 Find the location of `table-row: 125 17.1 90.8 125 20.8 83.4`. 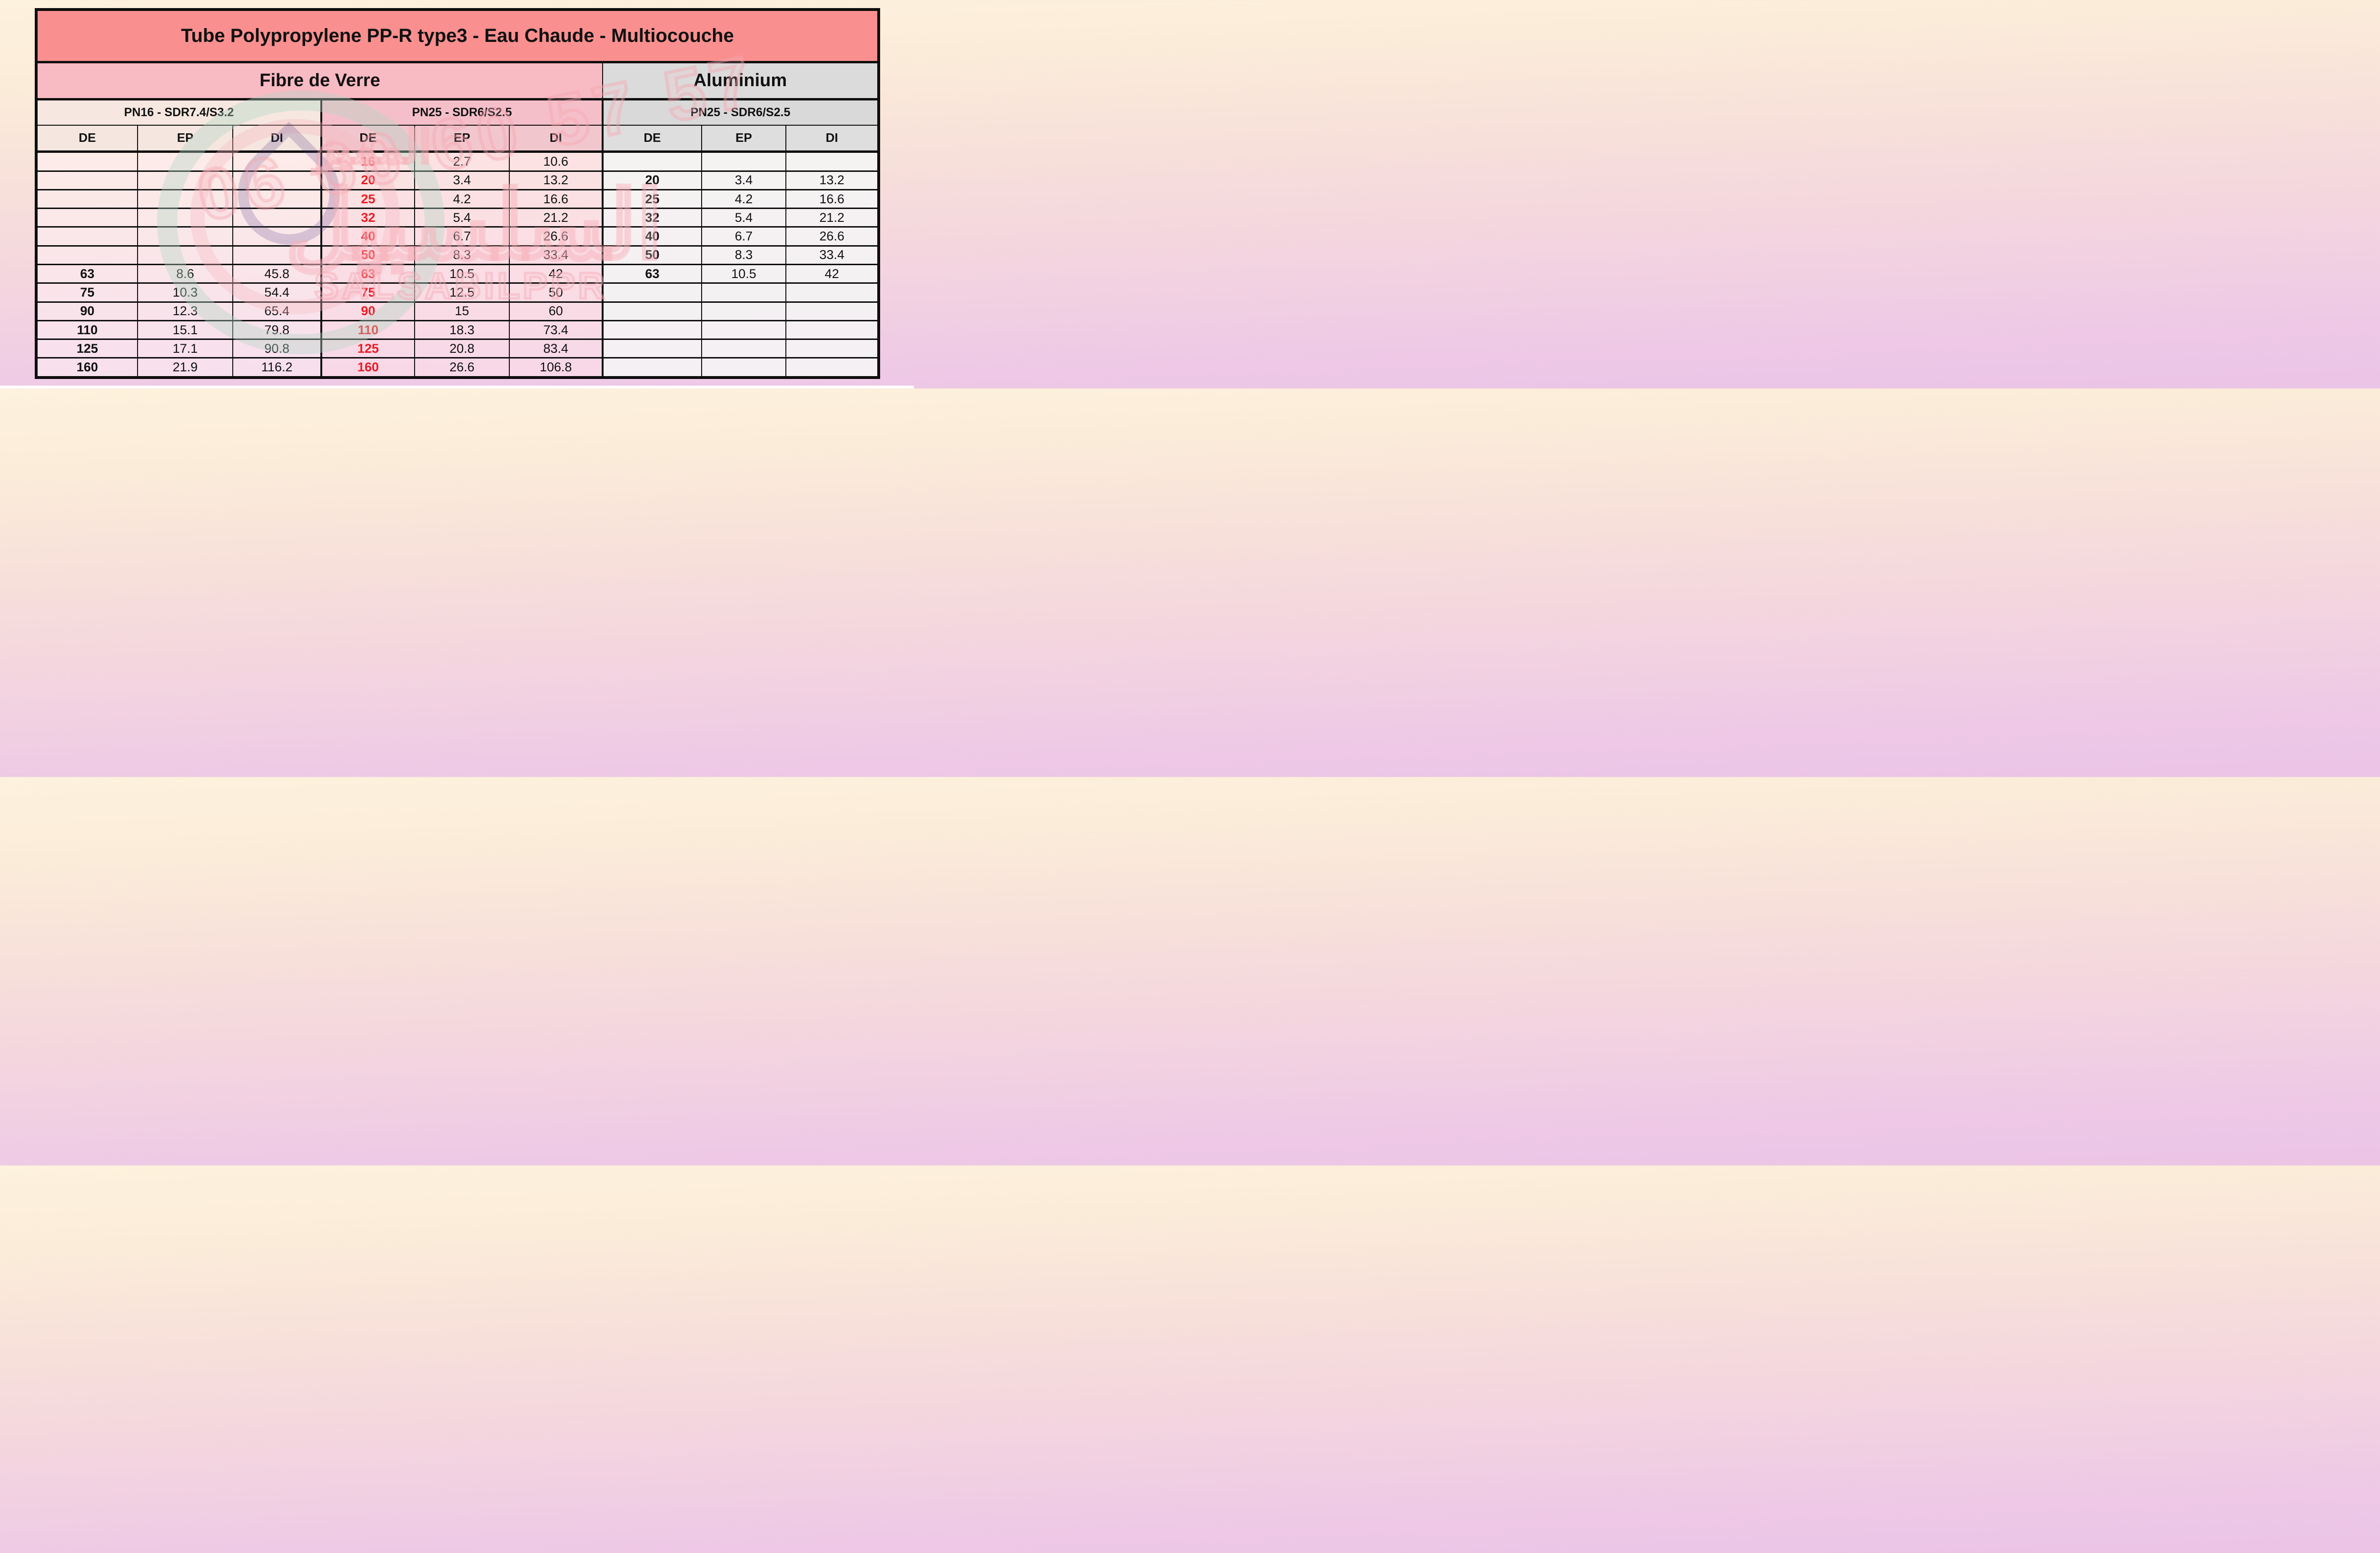

table-row: 125 17.1 90.8 125 20.8 83.4 is located at coordinates (457, 348).